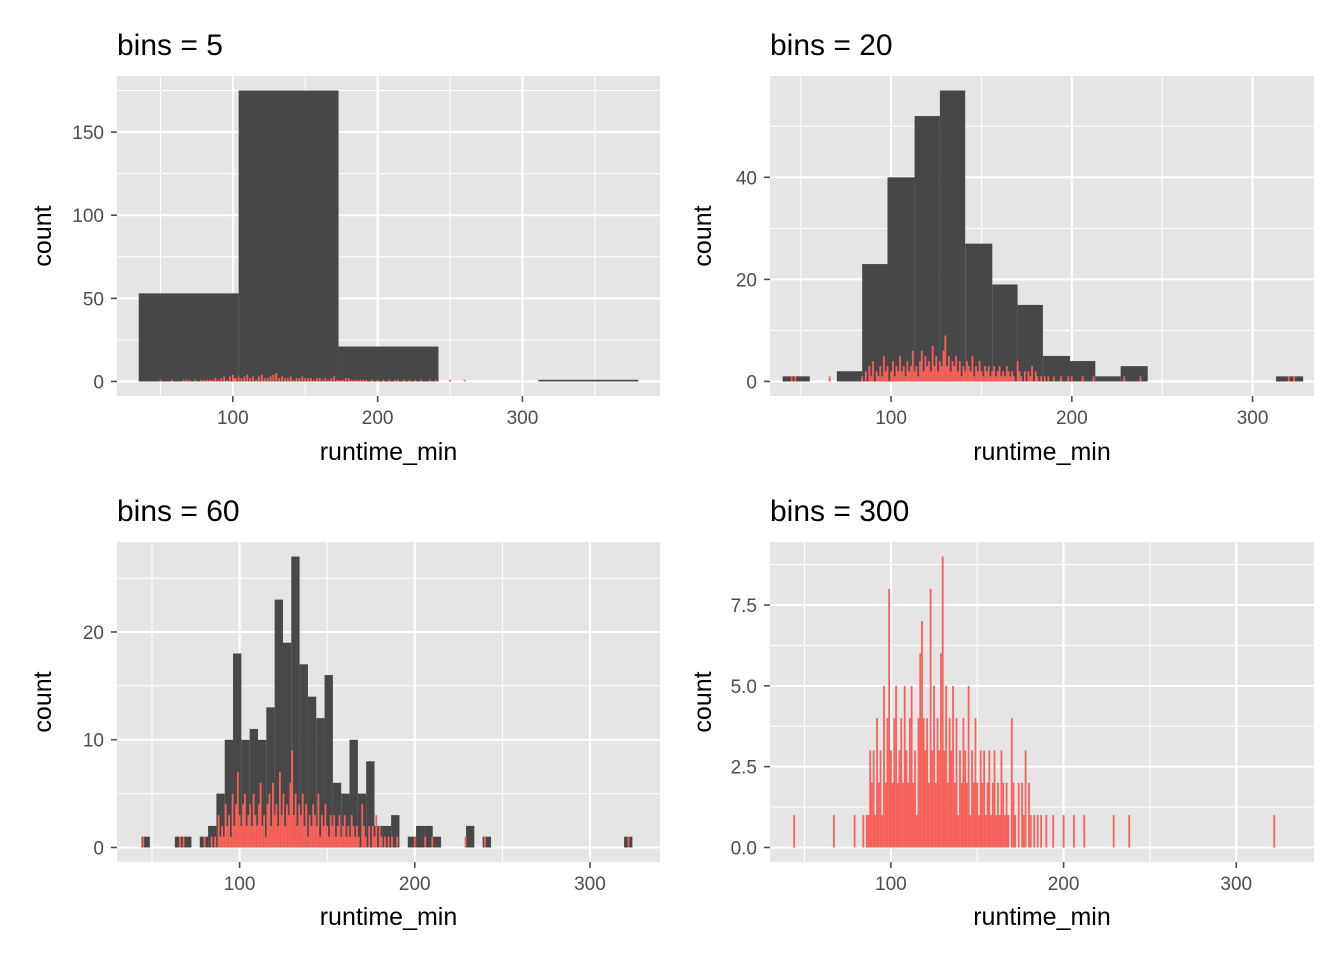  I want to click on tick-labels: 100 200 300 0 10 20, so click(344, 759).